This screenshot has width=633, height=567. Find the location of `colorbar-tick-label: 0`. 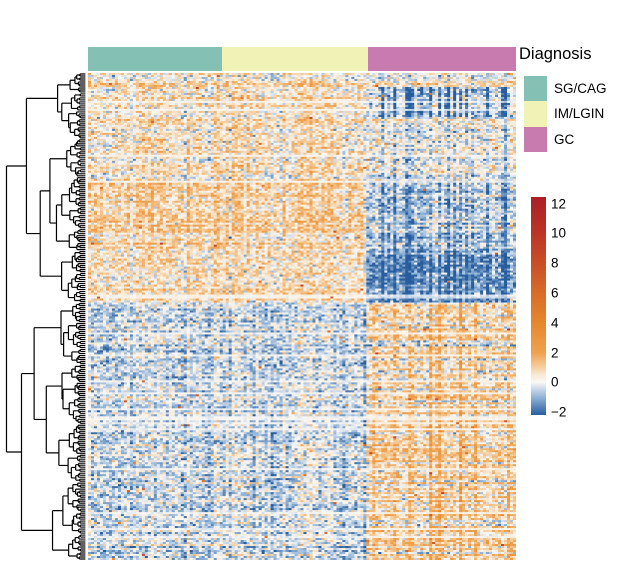

colorbar-tick-label: 0 is located at coordinates (555, 382).